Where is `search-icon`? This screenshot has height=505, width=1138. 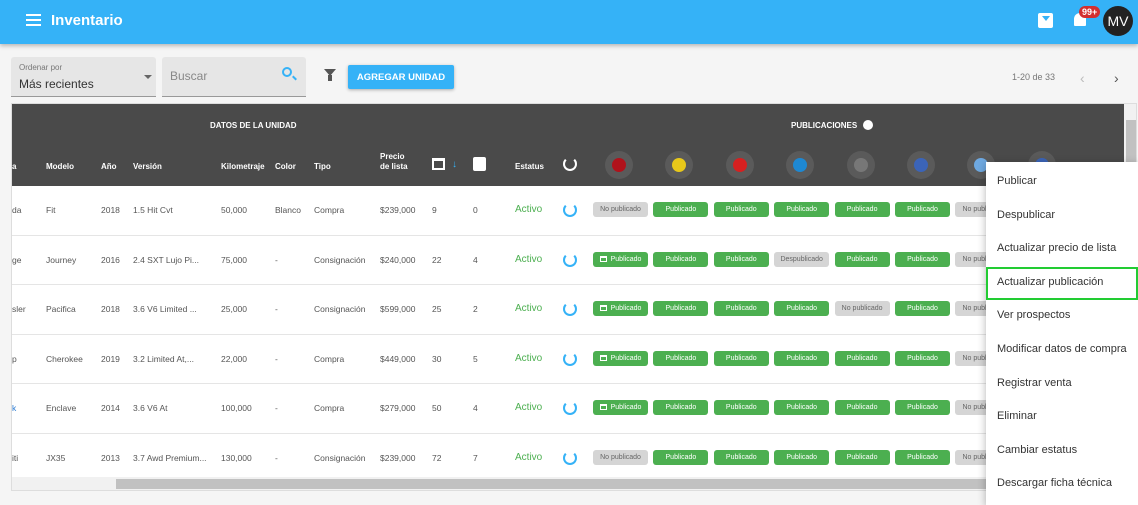
search-icon is located at coordinates (287, 72).